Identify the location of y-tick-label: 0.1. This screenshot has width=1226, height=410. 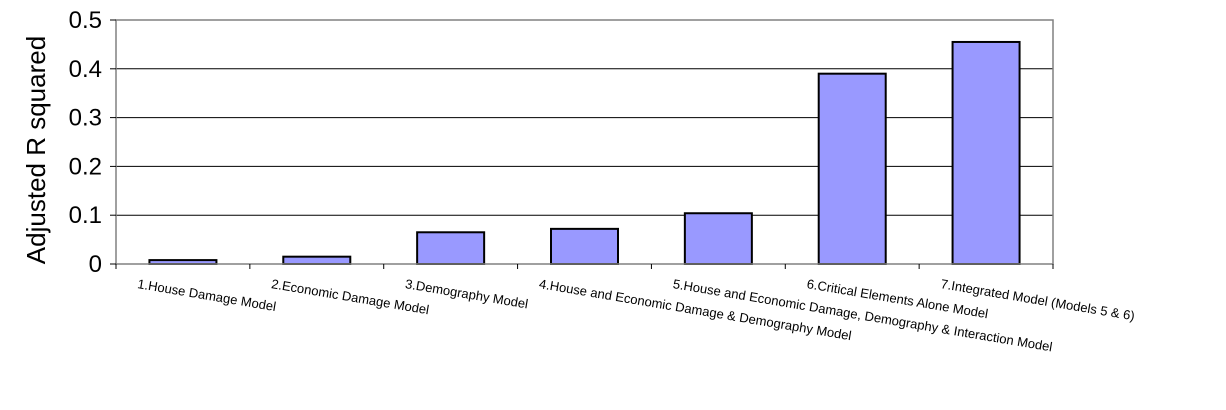
(85, 215).